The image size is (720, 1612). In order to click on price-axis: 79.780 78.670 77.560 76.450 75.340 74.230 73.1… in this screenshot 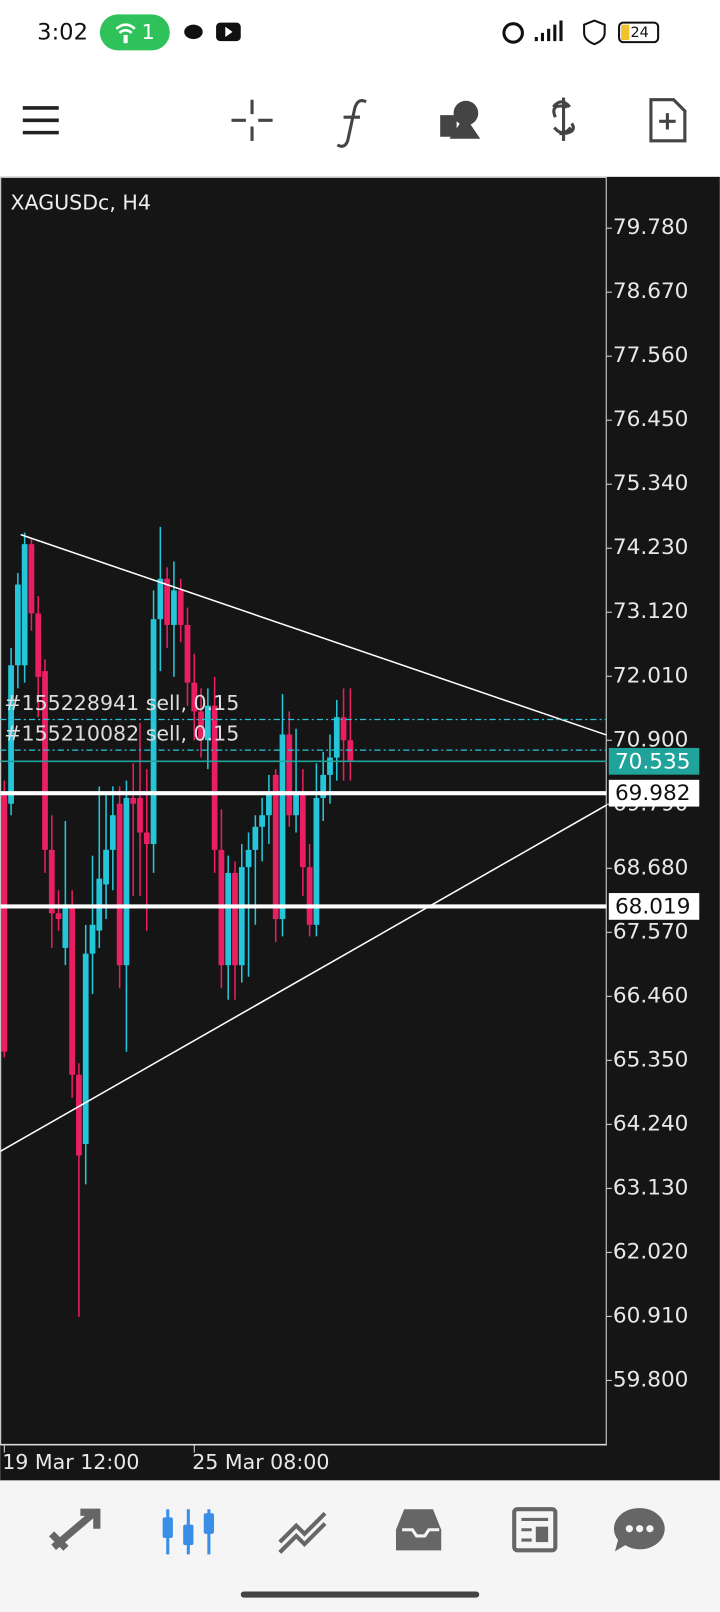, I will do `click(653, 803)`.